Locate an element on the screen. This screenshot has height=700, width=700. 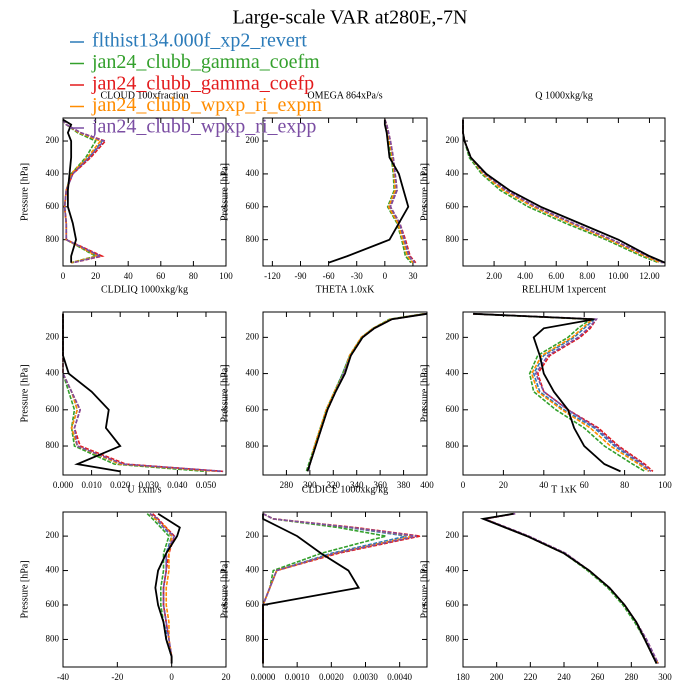
x-tick-label: 12.00 is located at coordinates (649, 276).